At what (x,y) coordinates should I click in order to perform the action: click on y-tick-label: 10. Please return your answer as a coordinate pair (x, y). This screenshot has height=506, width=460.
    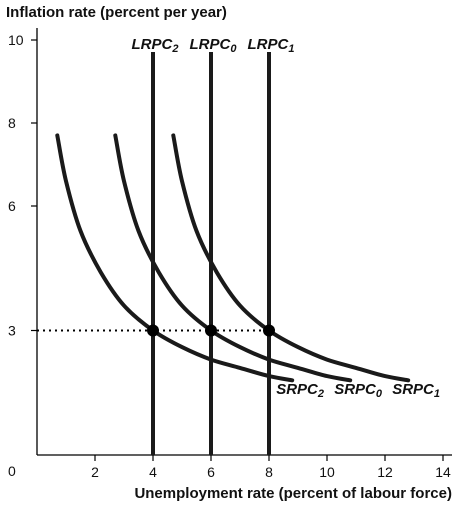
    Looking at the image, I should click on (16, 40).